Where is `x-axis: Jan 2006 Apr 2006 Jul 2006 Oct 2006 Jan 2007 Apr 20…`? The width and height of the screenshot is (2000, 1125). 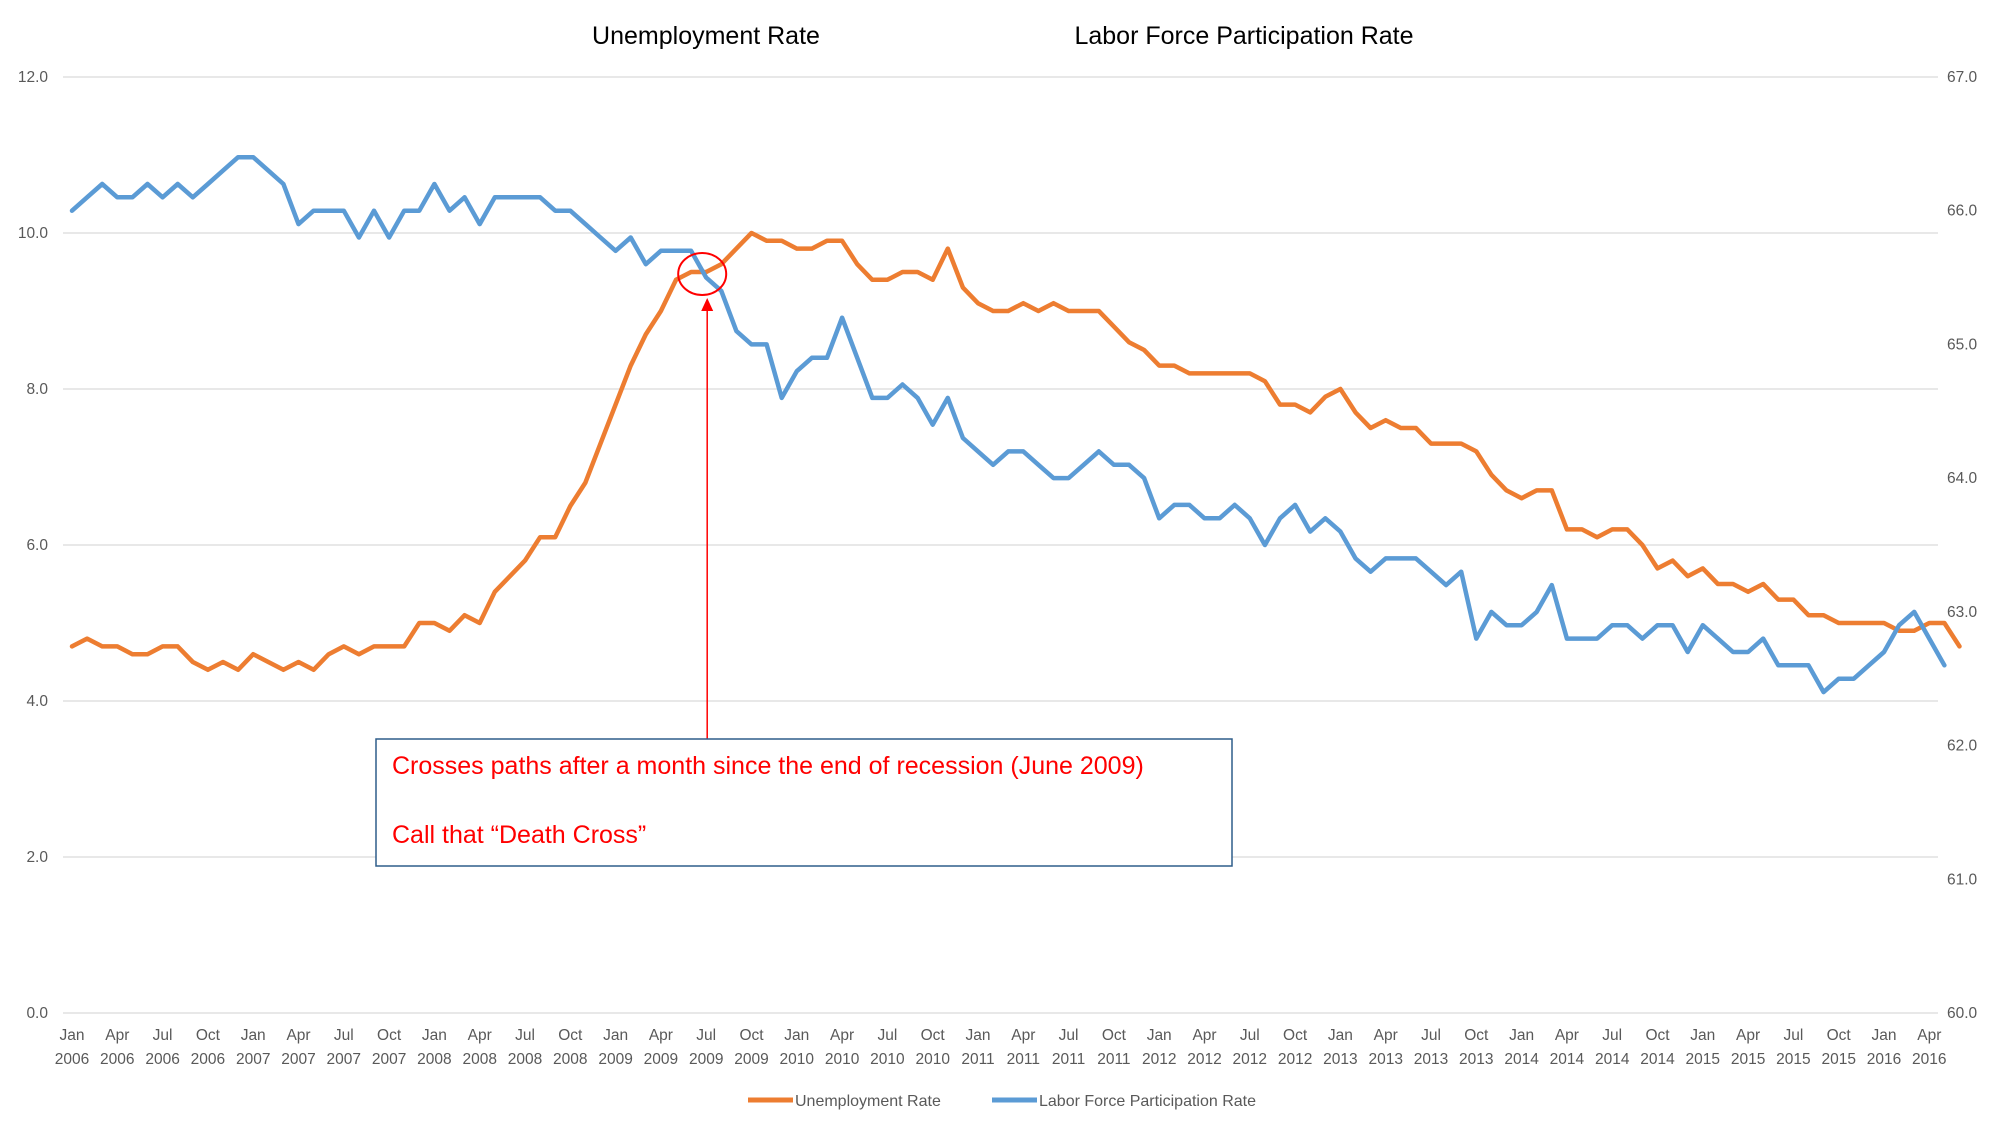 x-axis: Jan 2006 Apr 2006 Jul 2006 Oct 2006 Jan 2007 Apr 20… is located at coordinates (1001, 1047).